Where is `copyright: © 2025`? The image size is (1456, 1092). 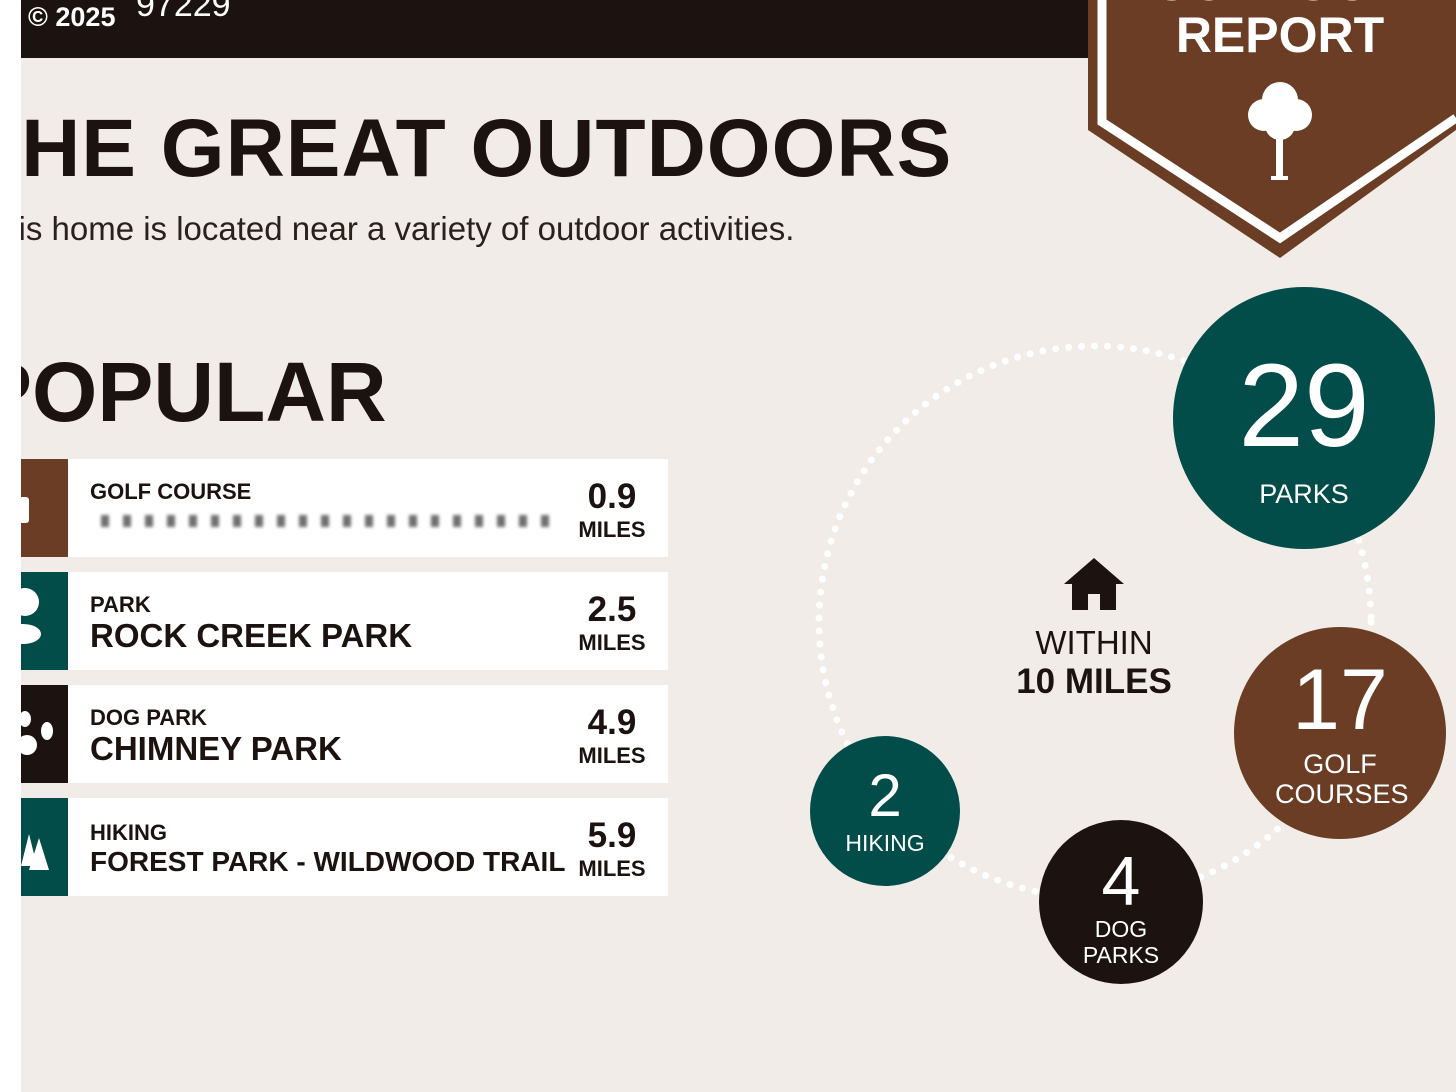
copyright: © 2025 is located at coordinates (72, 17).